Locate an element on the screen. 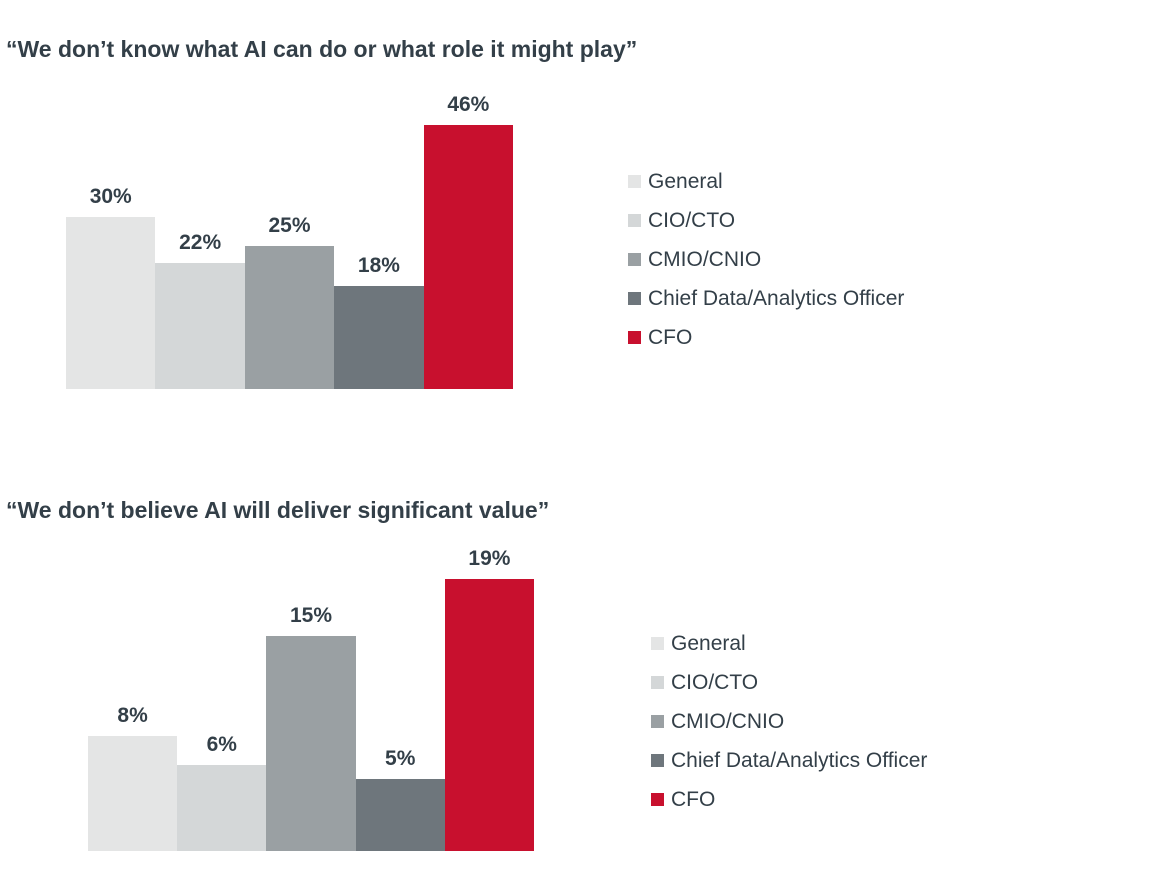  bar-group-cfo: 46% is located at coordinates (468, 240).